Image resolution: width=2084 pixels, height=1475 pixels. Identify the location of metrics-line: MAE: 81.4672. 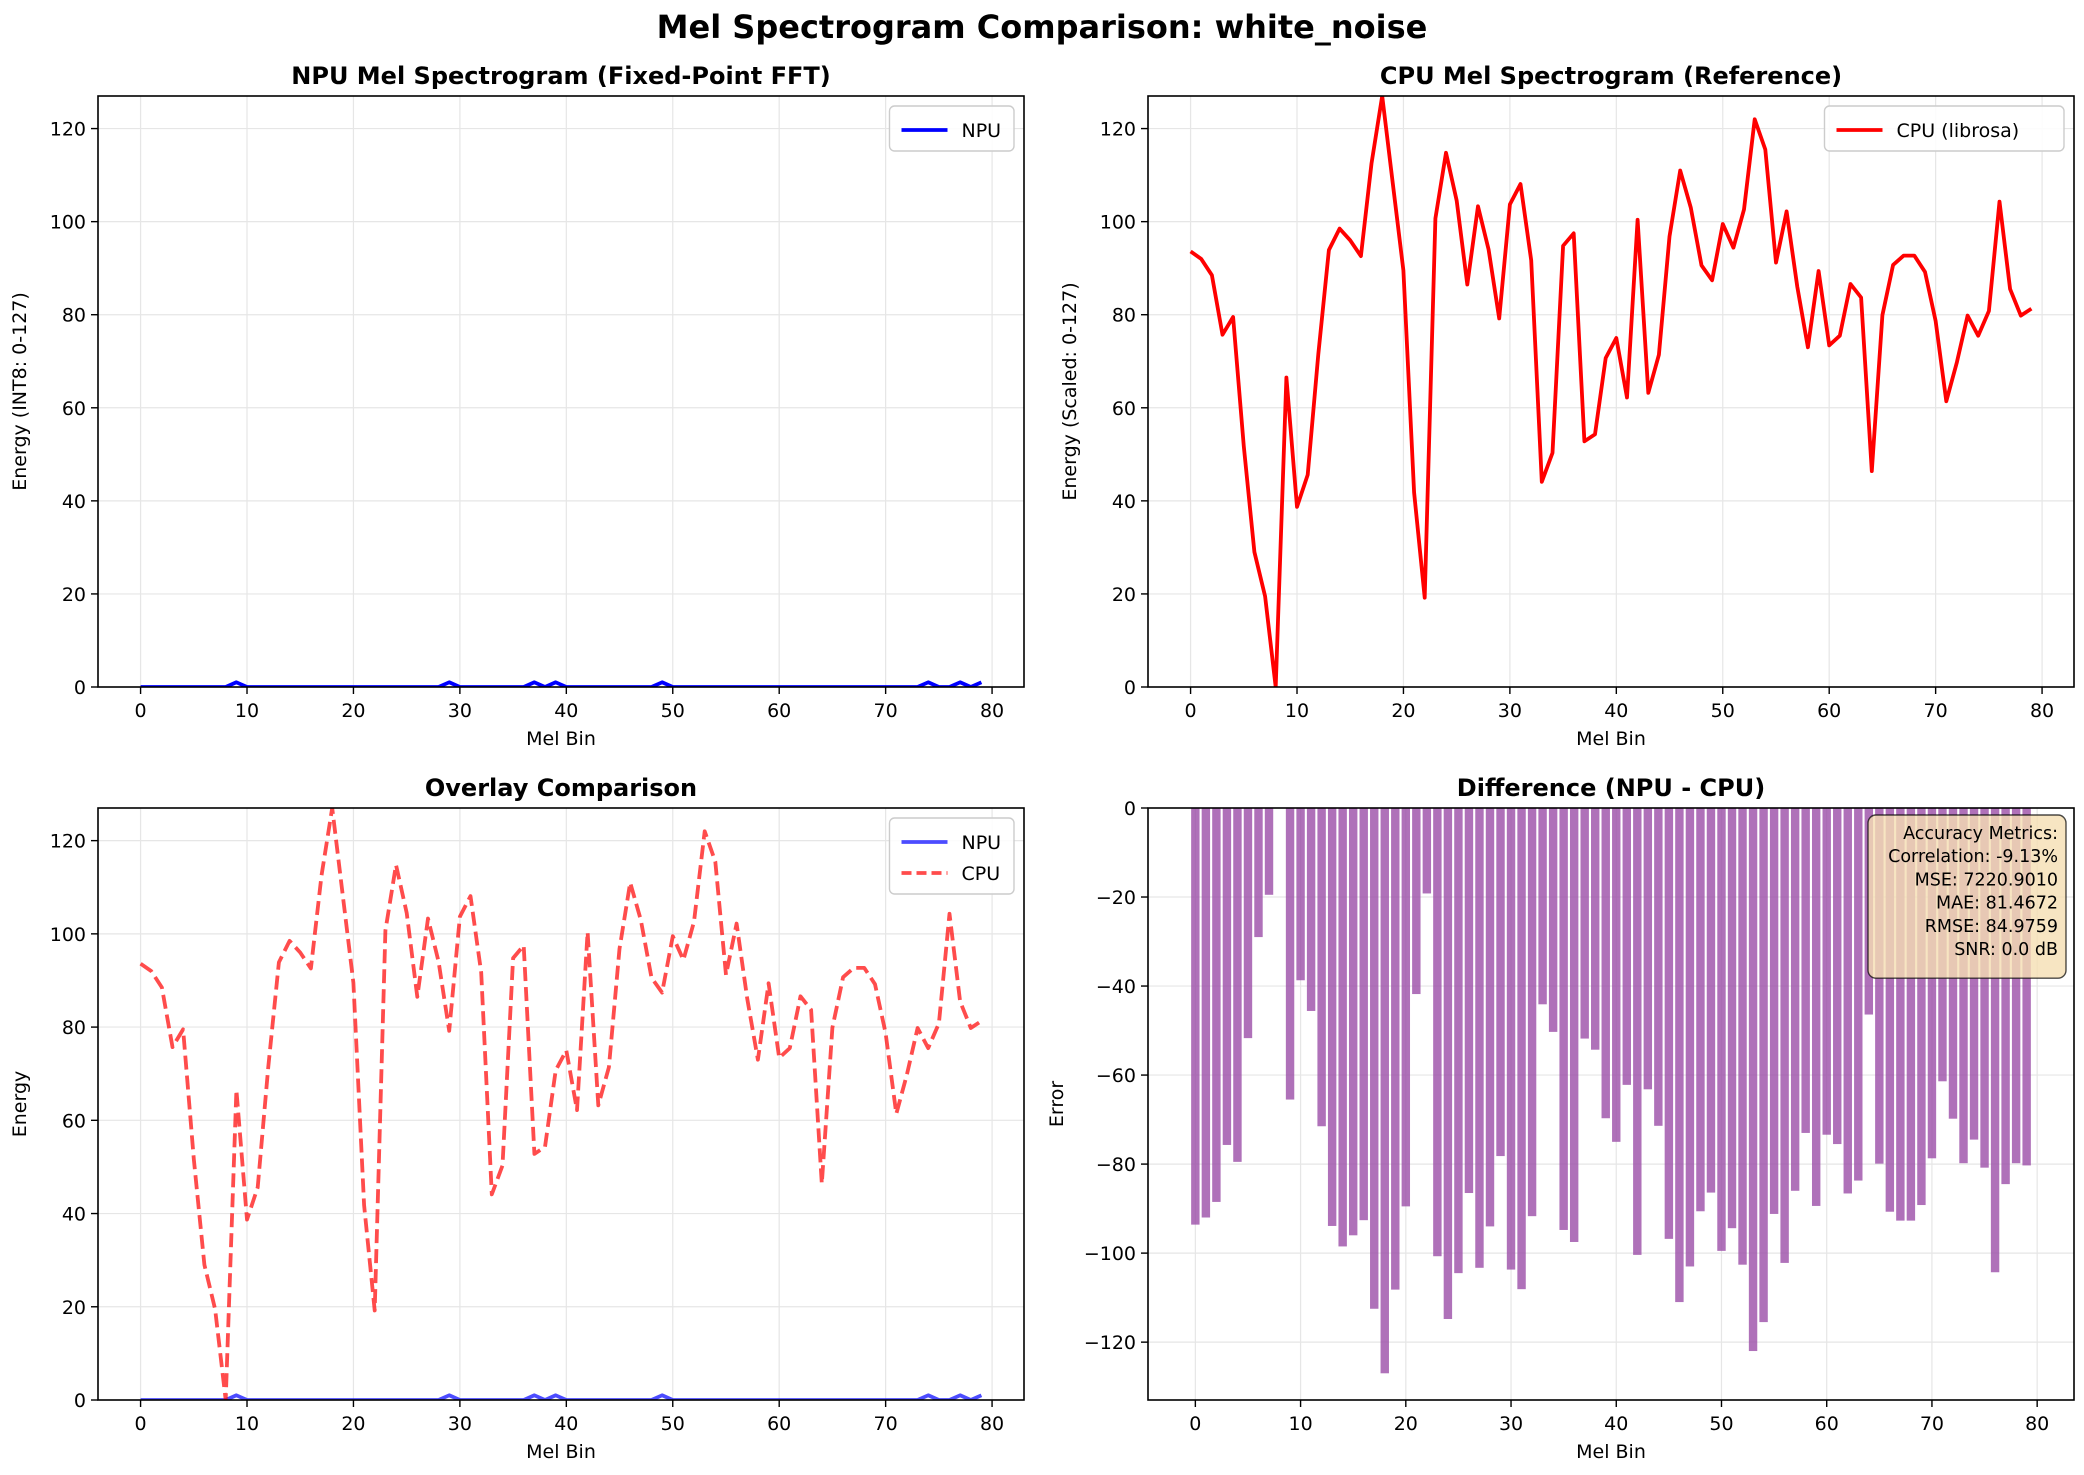
(1997, 904).